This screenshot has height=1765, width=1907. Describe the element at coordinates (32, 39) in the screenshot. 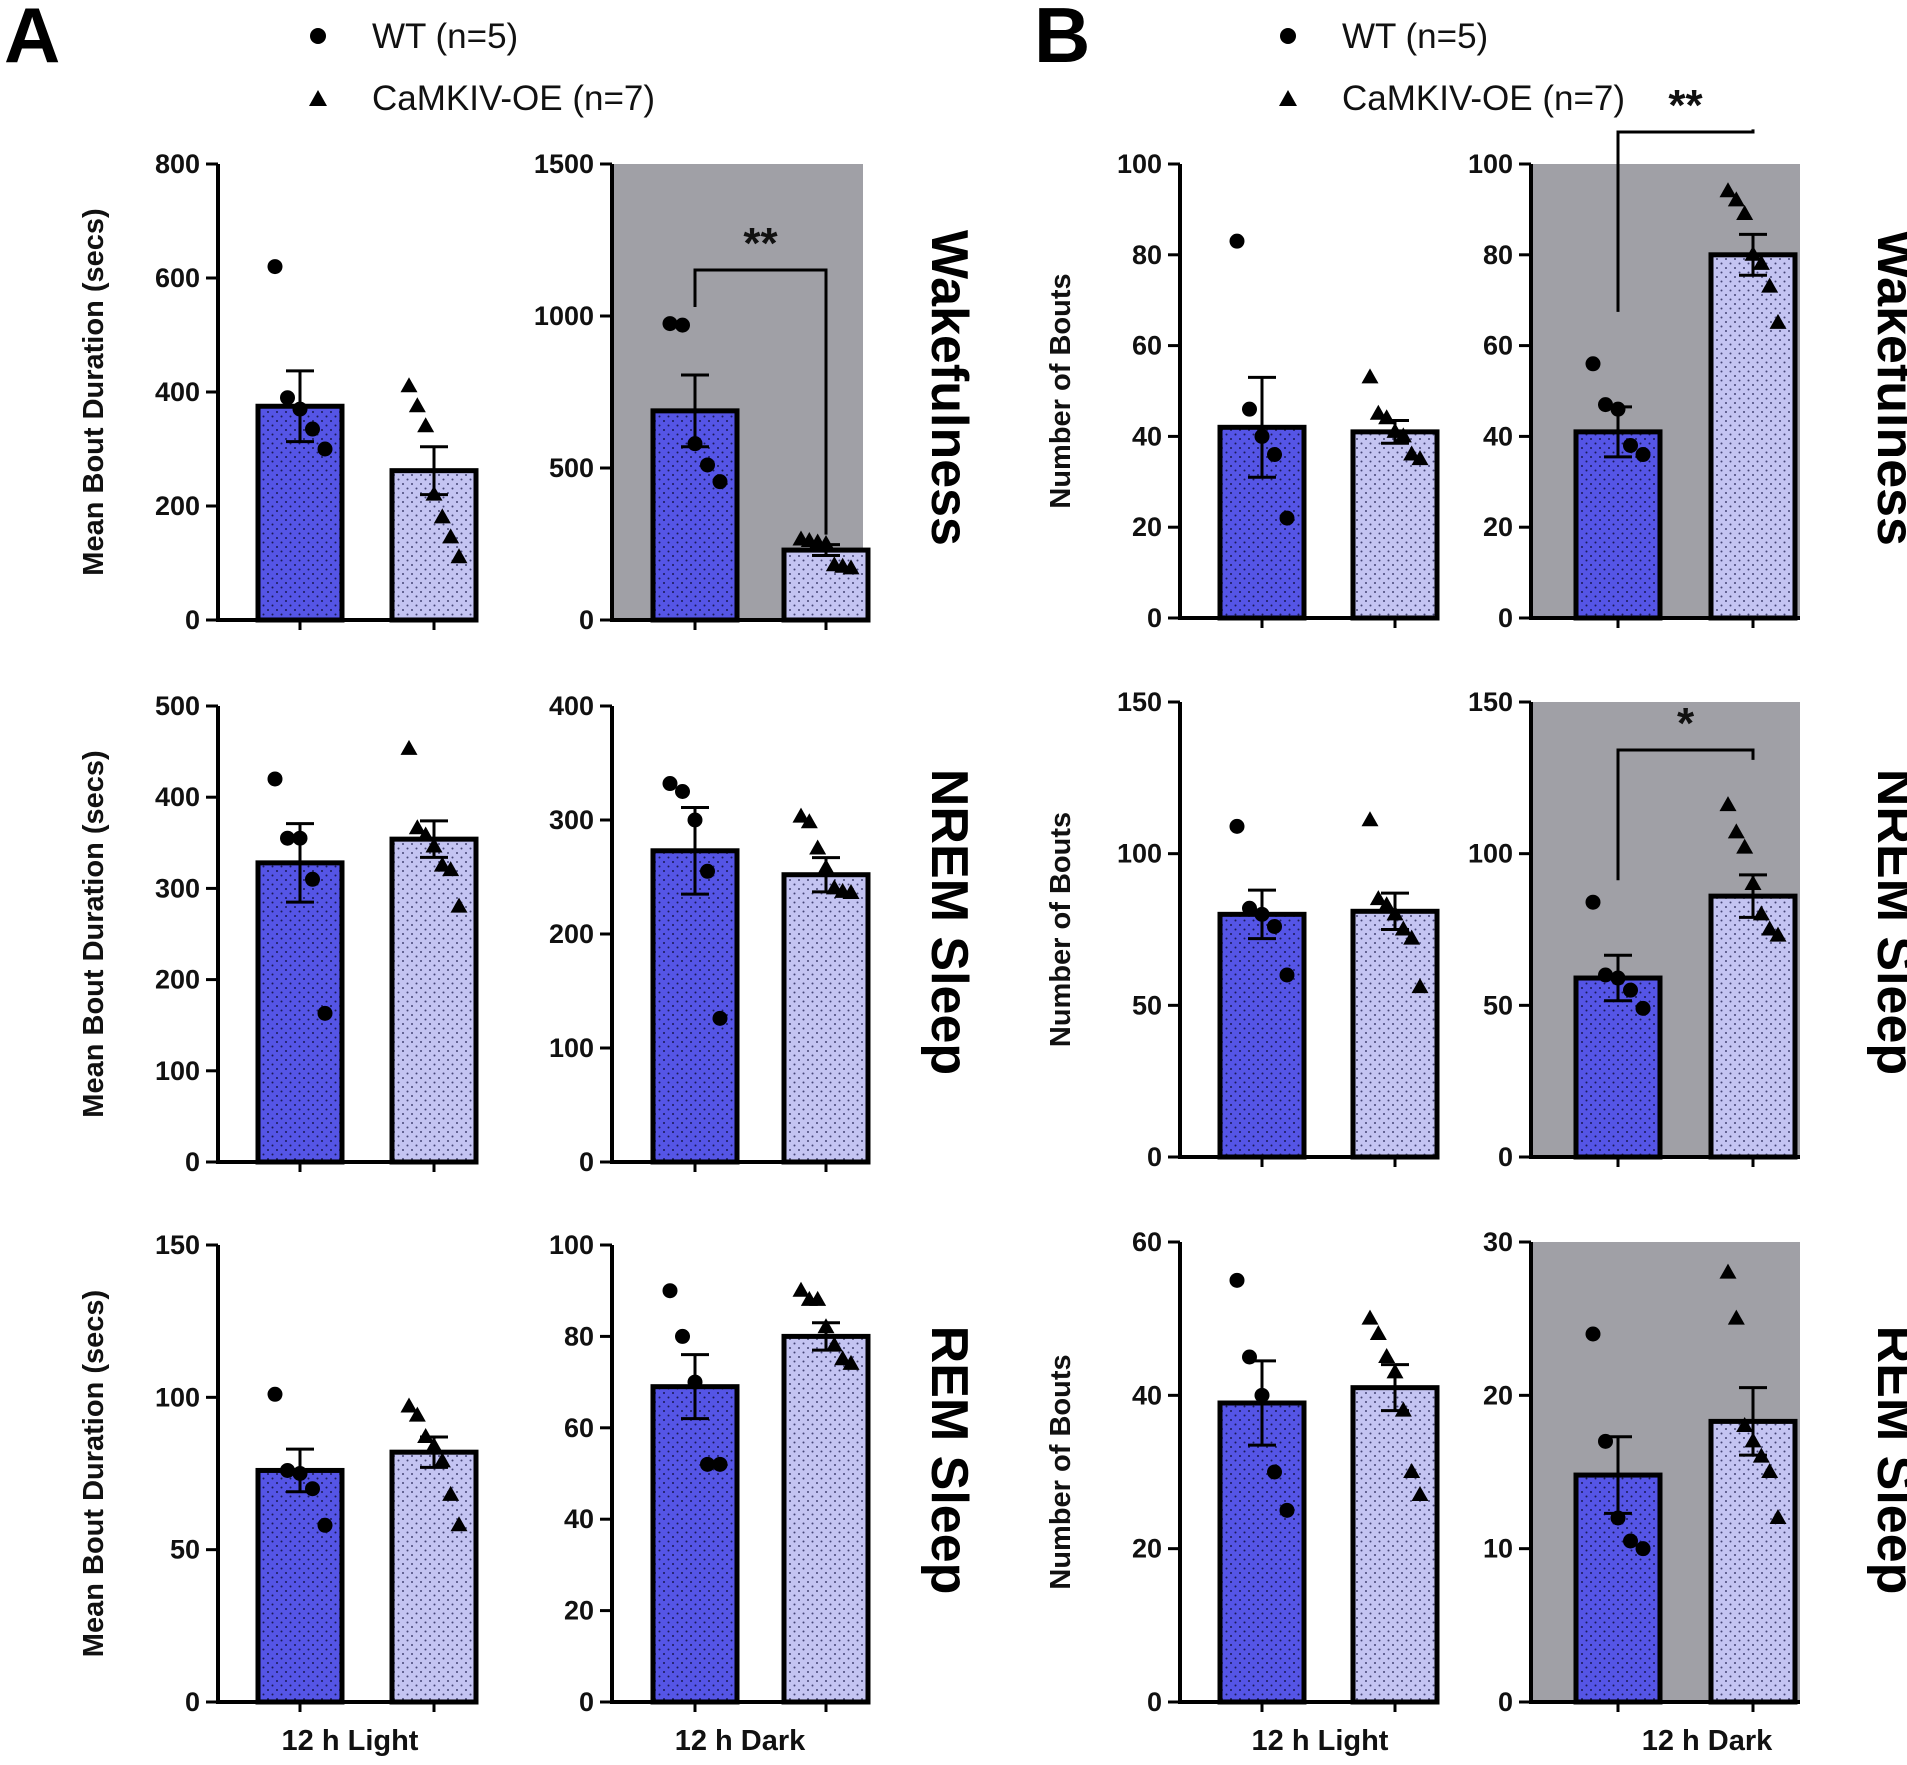

I see `panel-letter-a: A` at that location.